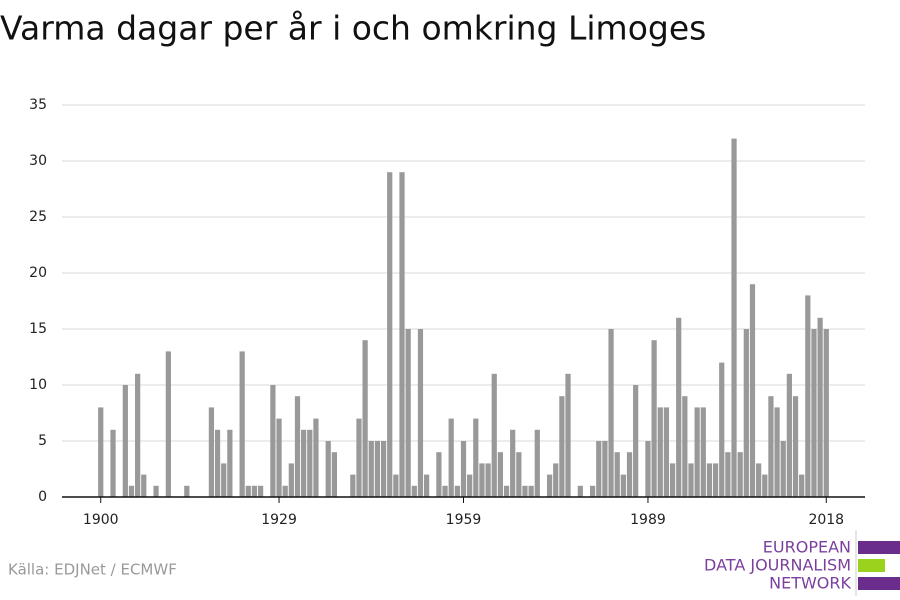 The width and height of the screenshot is (900, 600). I want to click on logo-text: EUROPEAN, so click(807, 547).